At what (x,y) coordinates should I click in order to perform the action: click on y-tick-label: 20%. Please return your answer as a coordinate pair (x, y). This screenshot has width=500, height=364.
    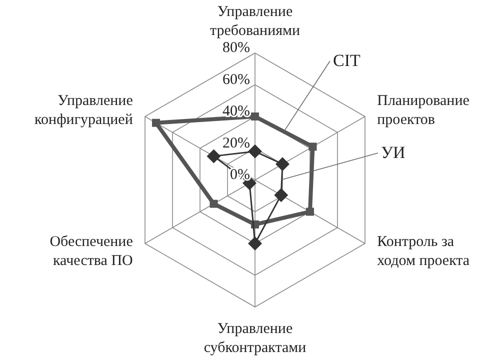
    Looking at the image, I should click on (236, 143).